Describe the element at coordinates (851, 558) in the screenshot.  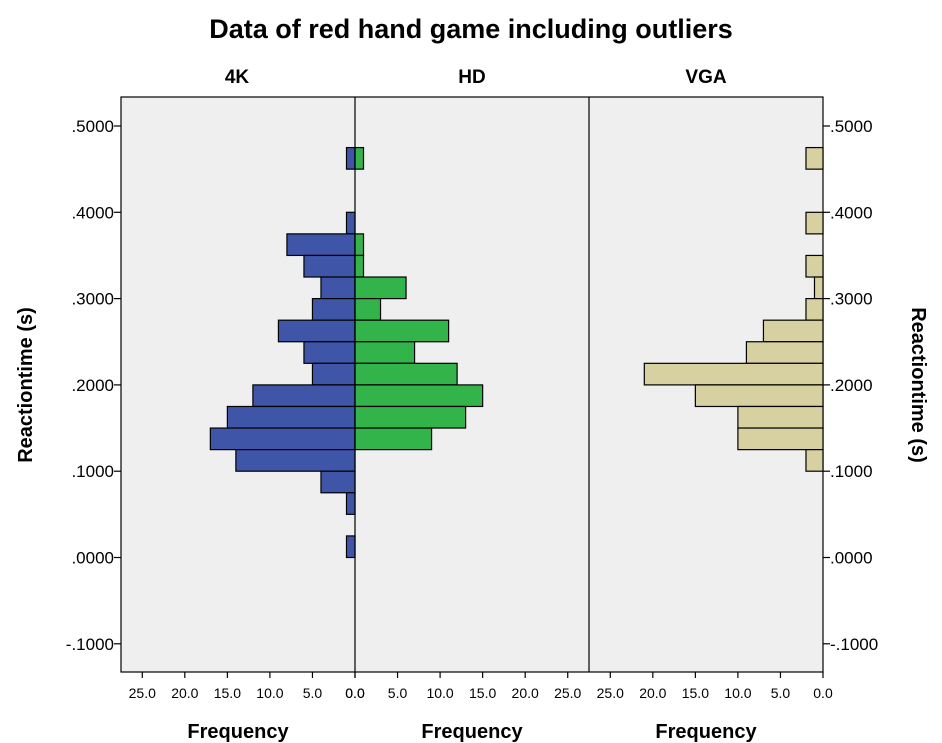
I see `y-tick-label-right: .0000` at that location.